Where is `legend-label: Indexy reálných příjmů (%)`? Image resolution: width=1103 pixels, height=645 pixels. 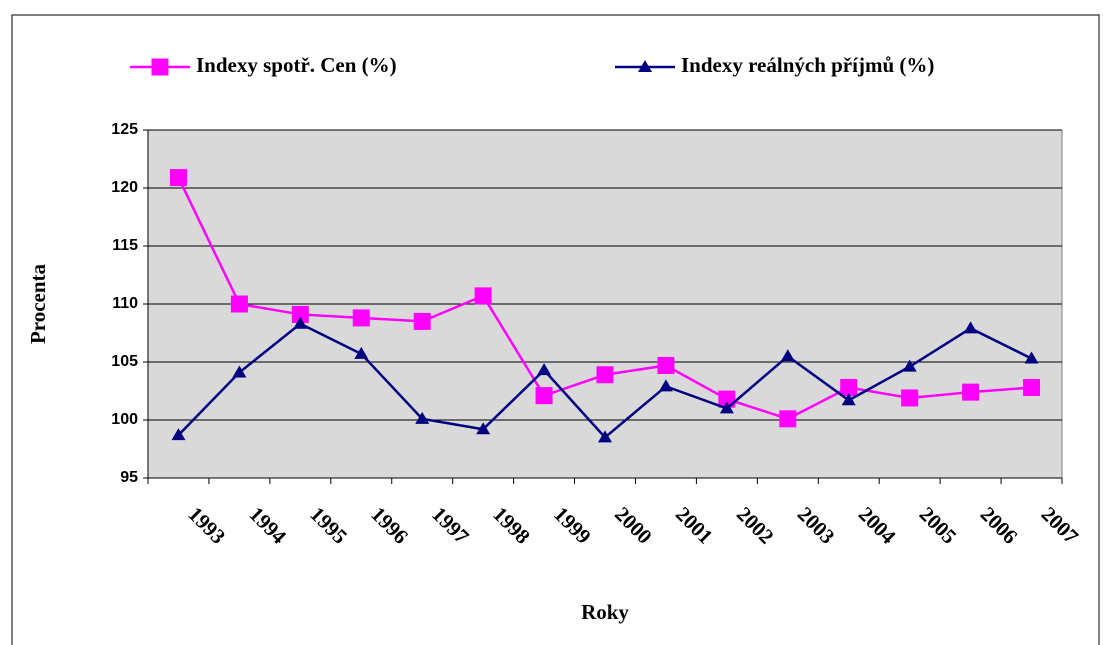 legend-label: Indexy reálných příjmů (%) is located at coordinates (807, 65).